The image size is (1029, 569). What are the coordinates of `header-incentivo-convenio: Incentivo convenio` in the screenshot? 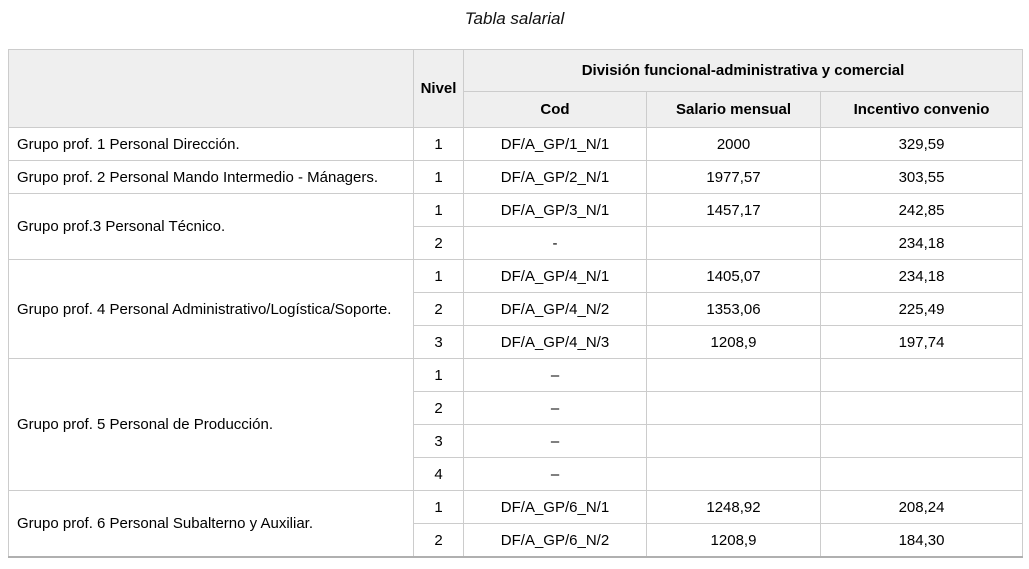 It's located at (921, 109).